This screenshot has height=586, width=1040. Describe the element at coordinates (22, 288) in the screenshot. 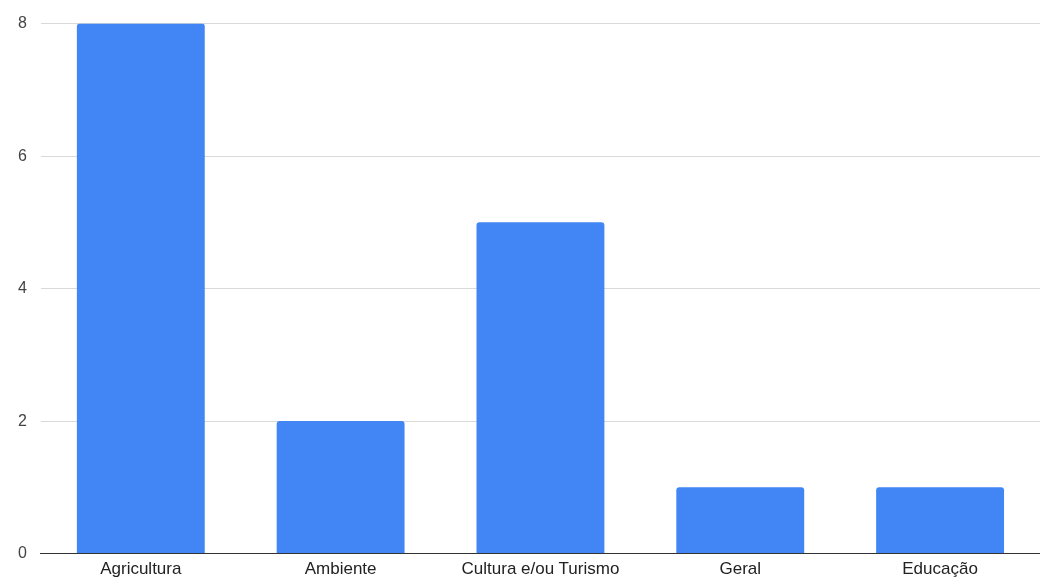

I see `y-tick-label: 4` at that location.